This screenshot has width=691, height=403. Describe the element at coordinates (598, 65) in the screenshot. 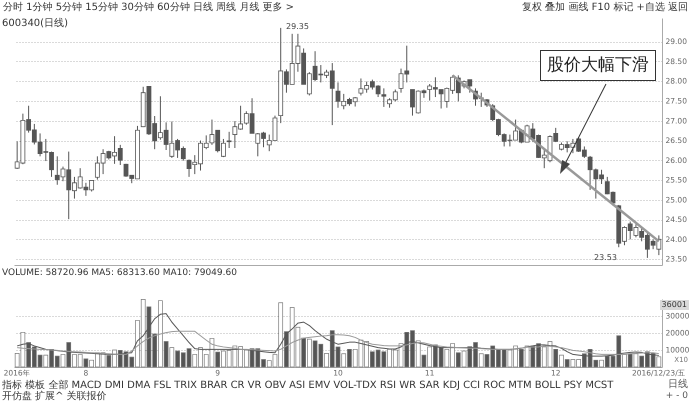

I see `text-box: 股价大幅下滑` at that location.